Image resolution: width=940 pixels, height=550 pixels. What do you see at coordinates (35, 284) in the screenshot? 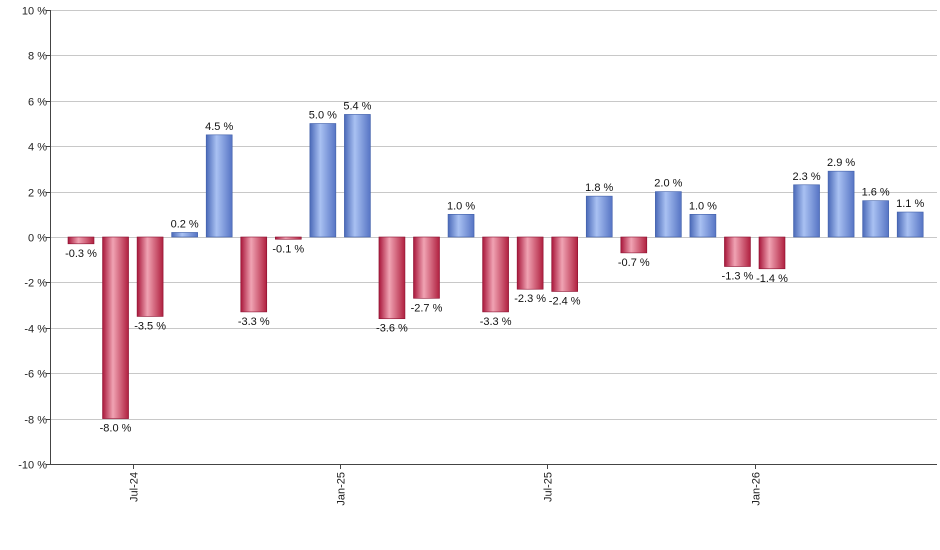
I see `y-tick-label: -2 %` at bounding box center [35, 284].